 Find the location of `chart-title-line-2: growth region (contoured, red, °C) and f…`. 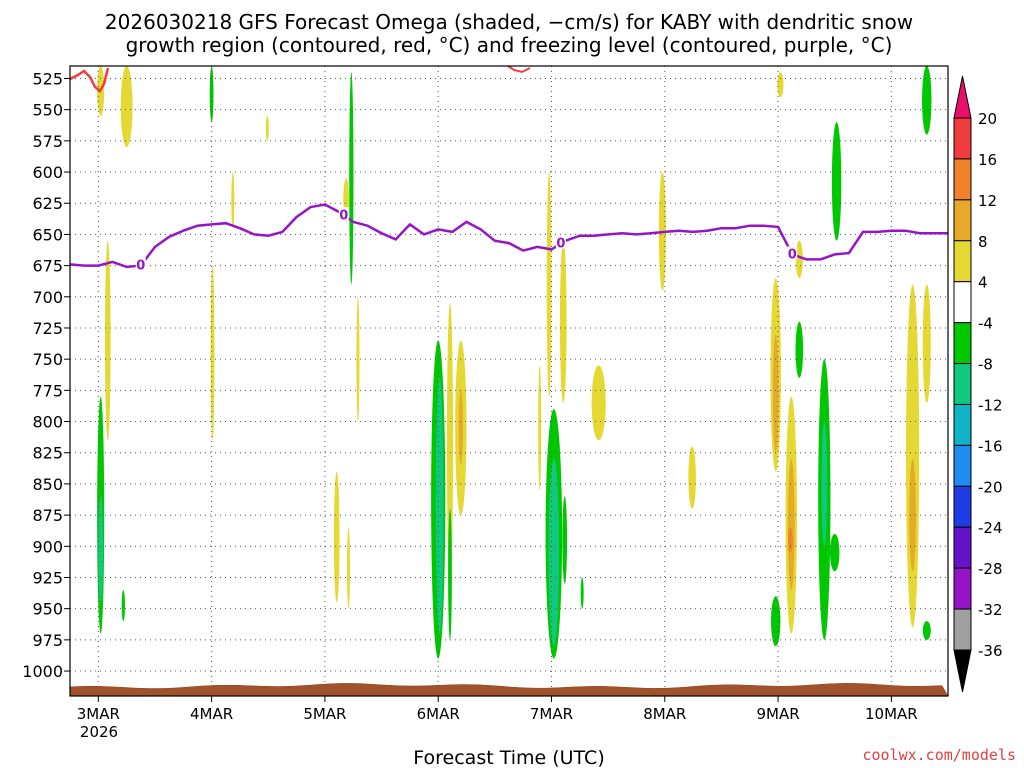

chart-title-line-2: growth region (contoured, red, °C) and f… is located at coordinates (509, 45).